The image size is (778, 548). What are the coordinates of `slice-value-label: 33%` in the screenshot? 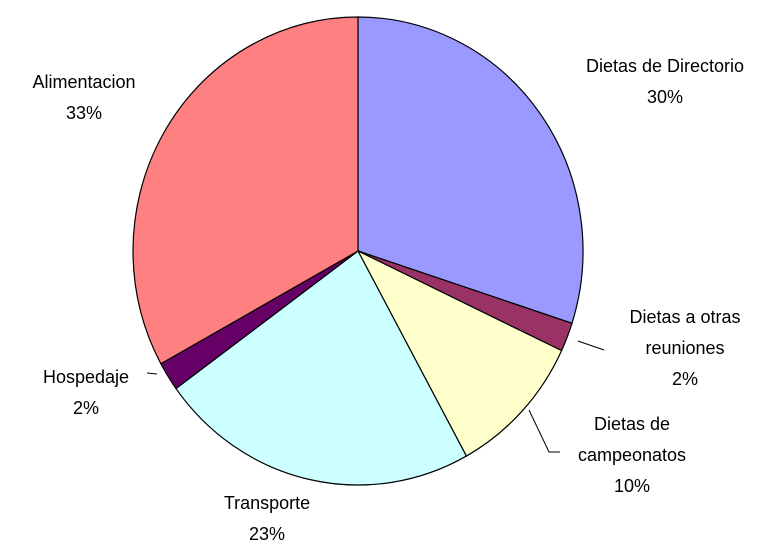 It's located at (84, 113).